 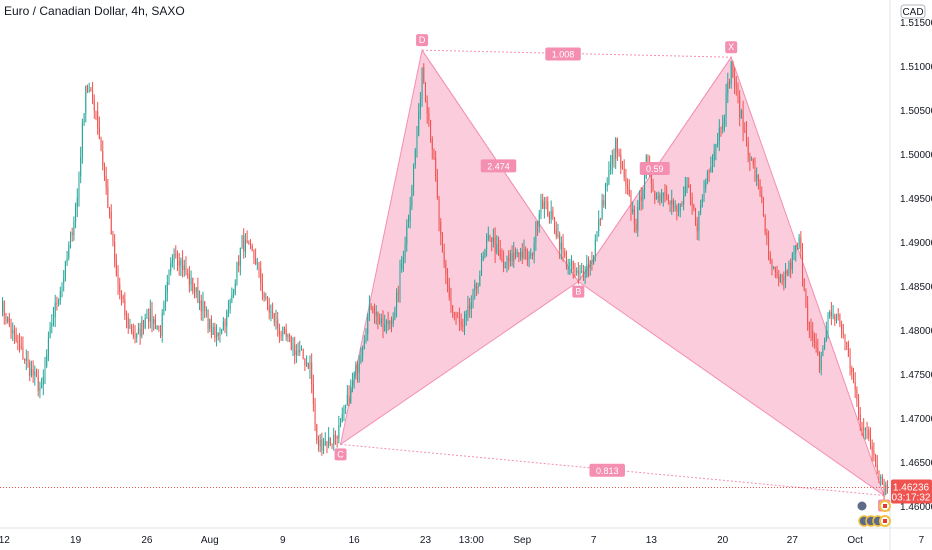 What do you see at coordinates (210, 540) in the screenshot?
I see `x-tick-label: Aug` at bounding box center [210, 540].